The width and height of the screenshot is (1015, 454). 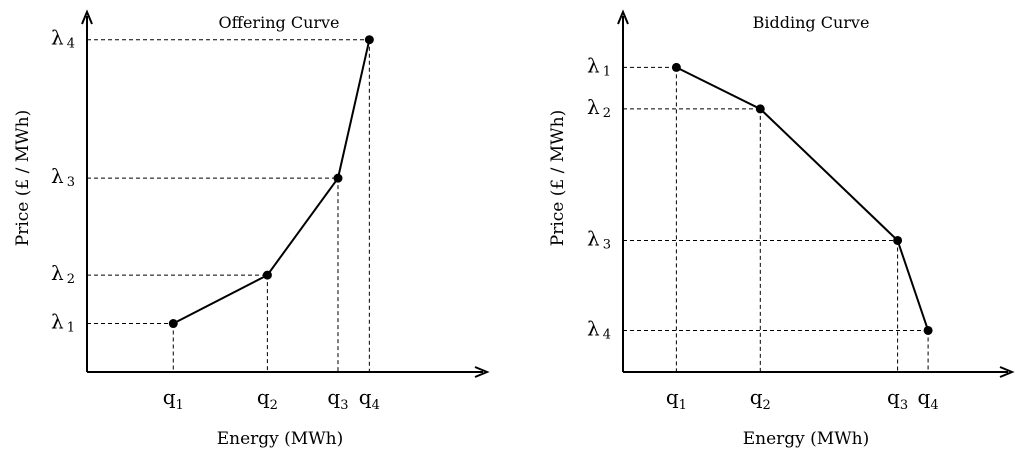 What do you see at coordinates (811, 22) in the screenshot?
I see `chart-title: Bidding Curve` at bounding box center [811, 22].